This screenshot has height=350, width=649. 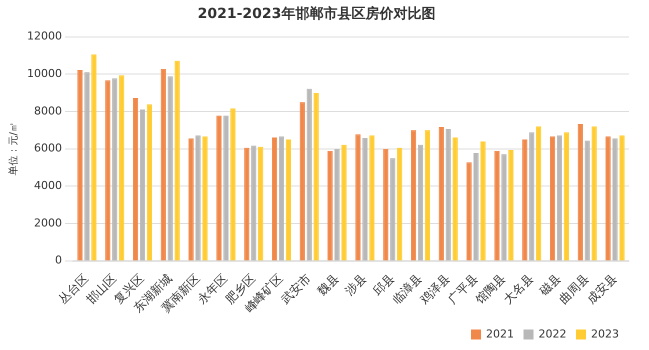 What do you see at coordinates (44, 36) in the screenshot?
I see `y-tick-label: 12000` at bounding box center [44, 36].